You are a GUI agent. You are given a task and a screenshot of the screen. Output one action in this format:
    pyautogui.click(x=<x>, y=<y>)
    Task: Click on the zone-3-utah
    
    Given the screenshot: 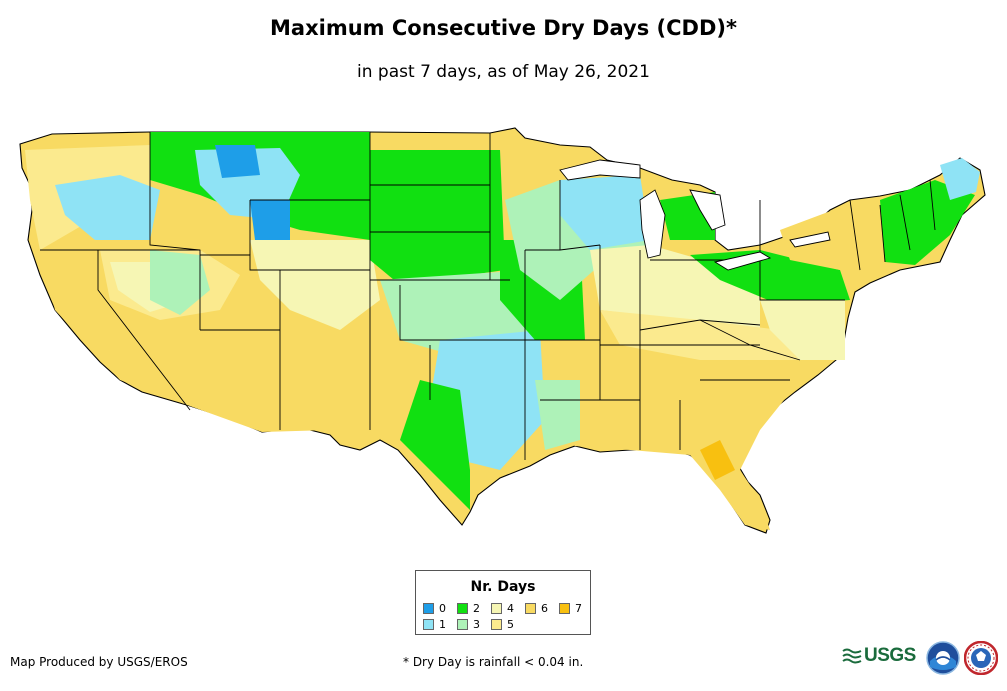 What is the action you would take?
    pyautogui.click(x=180, y=282)
    